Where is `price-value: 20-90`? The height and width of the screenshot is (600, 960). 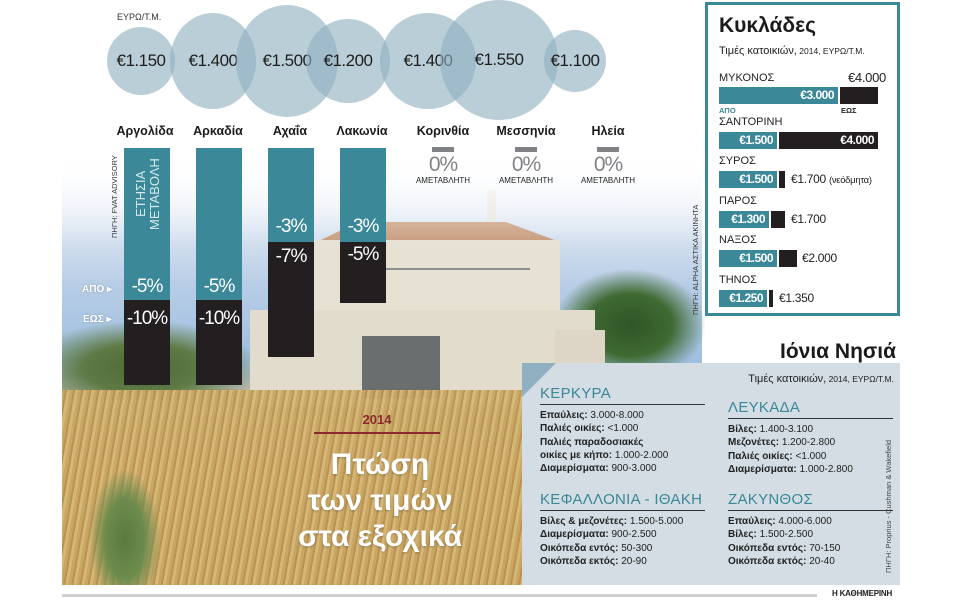 price-value: 20-90 is located at coordinates (632, 561).